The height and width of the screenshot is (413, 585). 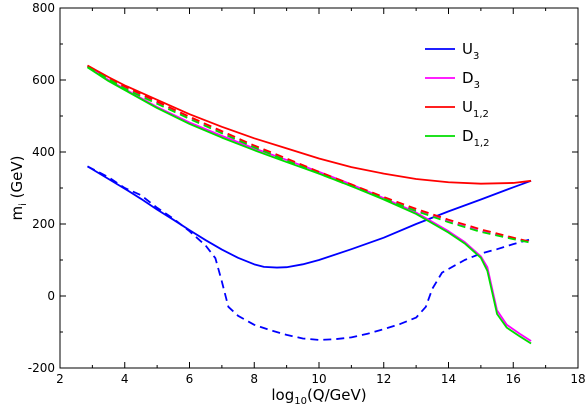 What do you see at coordinates (513, 379) in the screenshot?
I see `x-tick-label: 16` at bounding box center [513, 379].